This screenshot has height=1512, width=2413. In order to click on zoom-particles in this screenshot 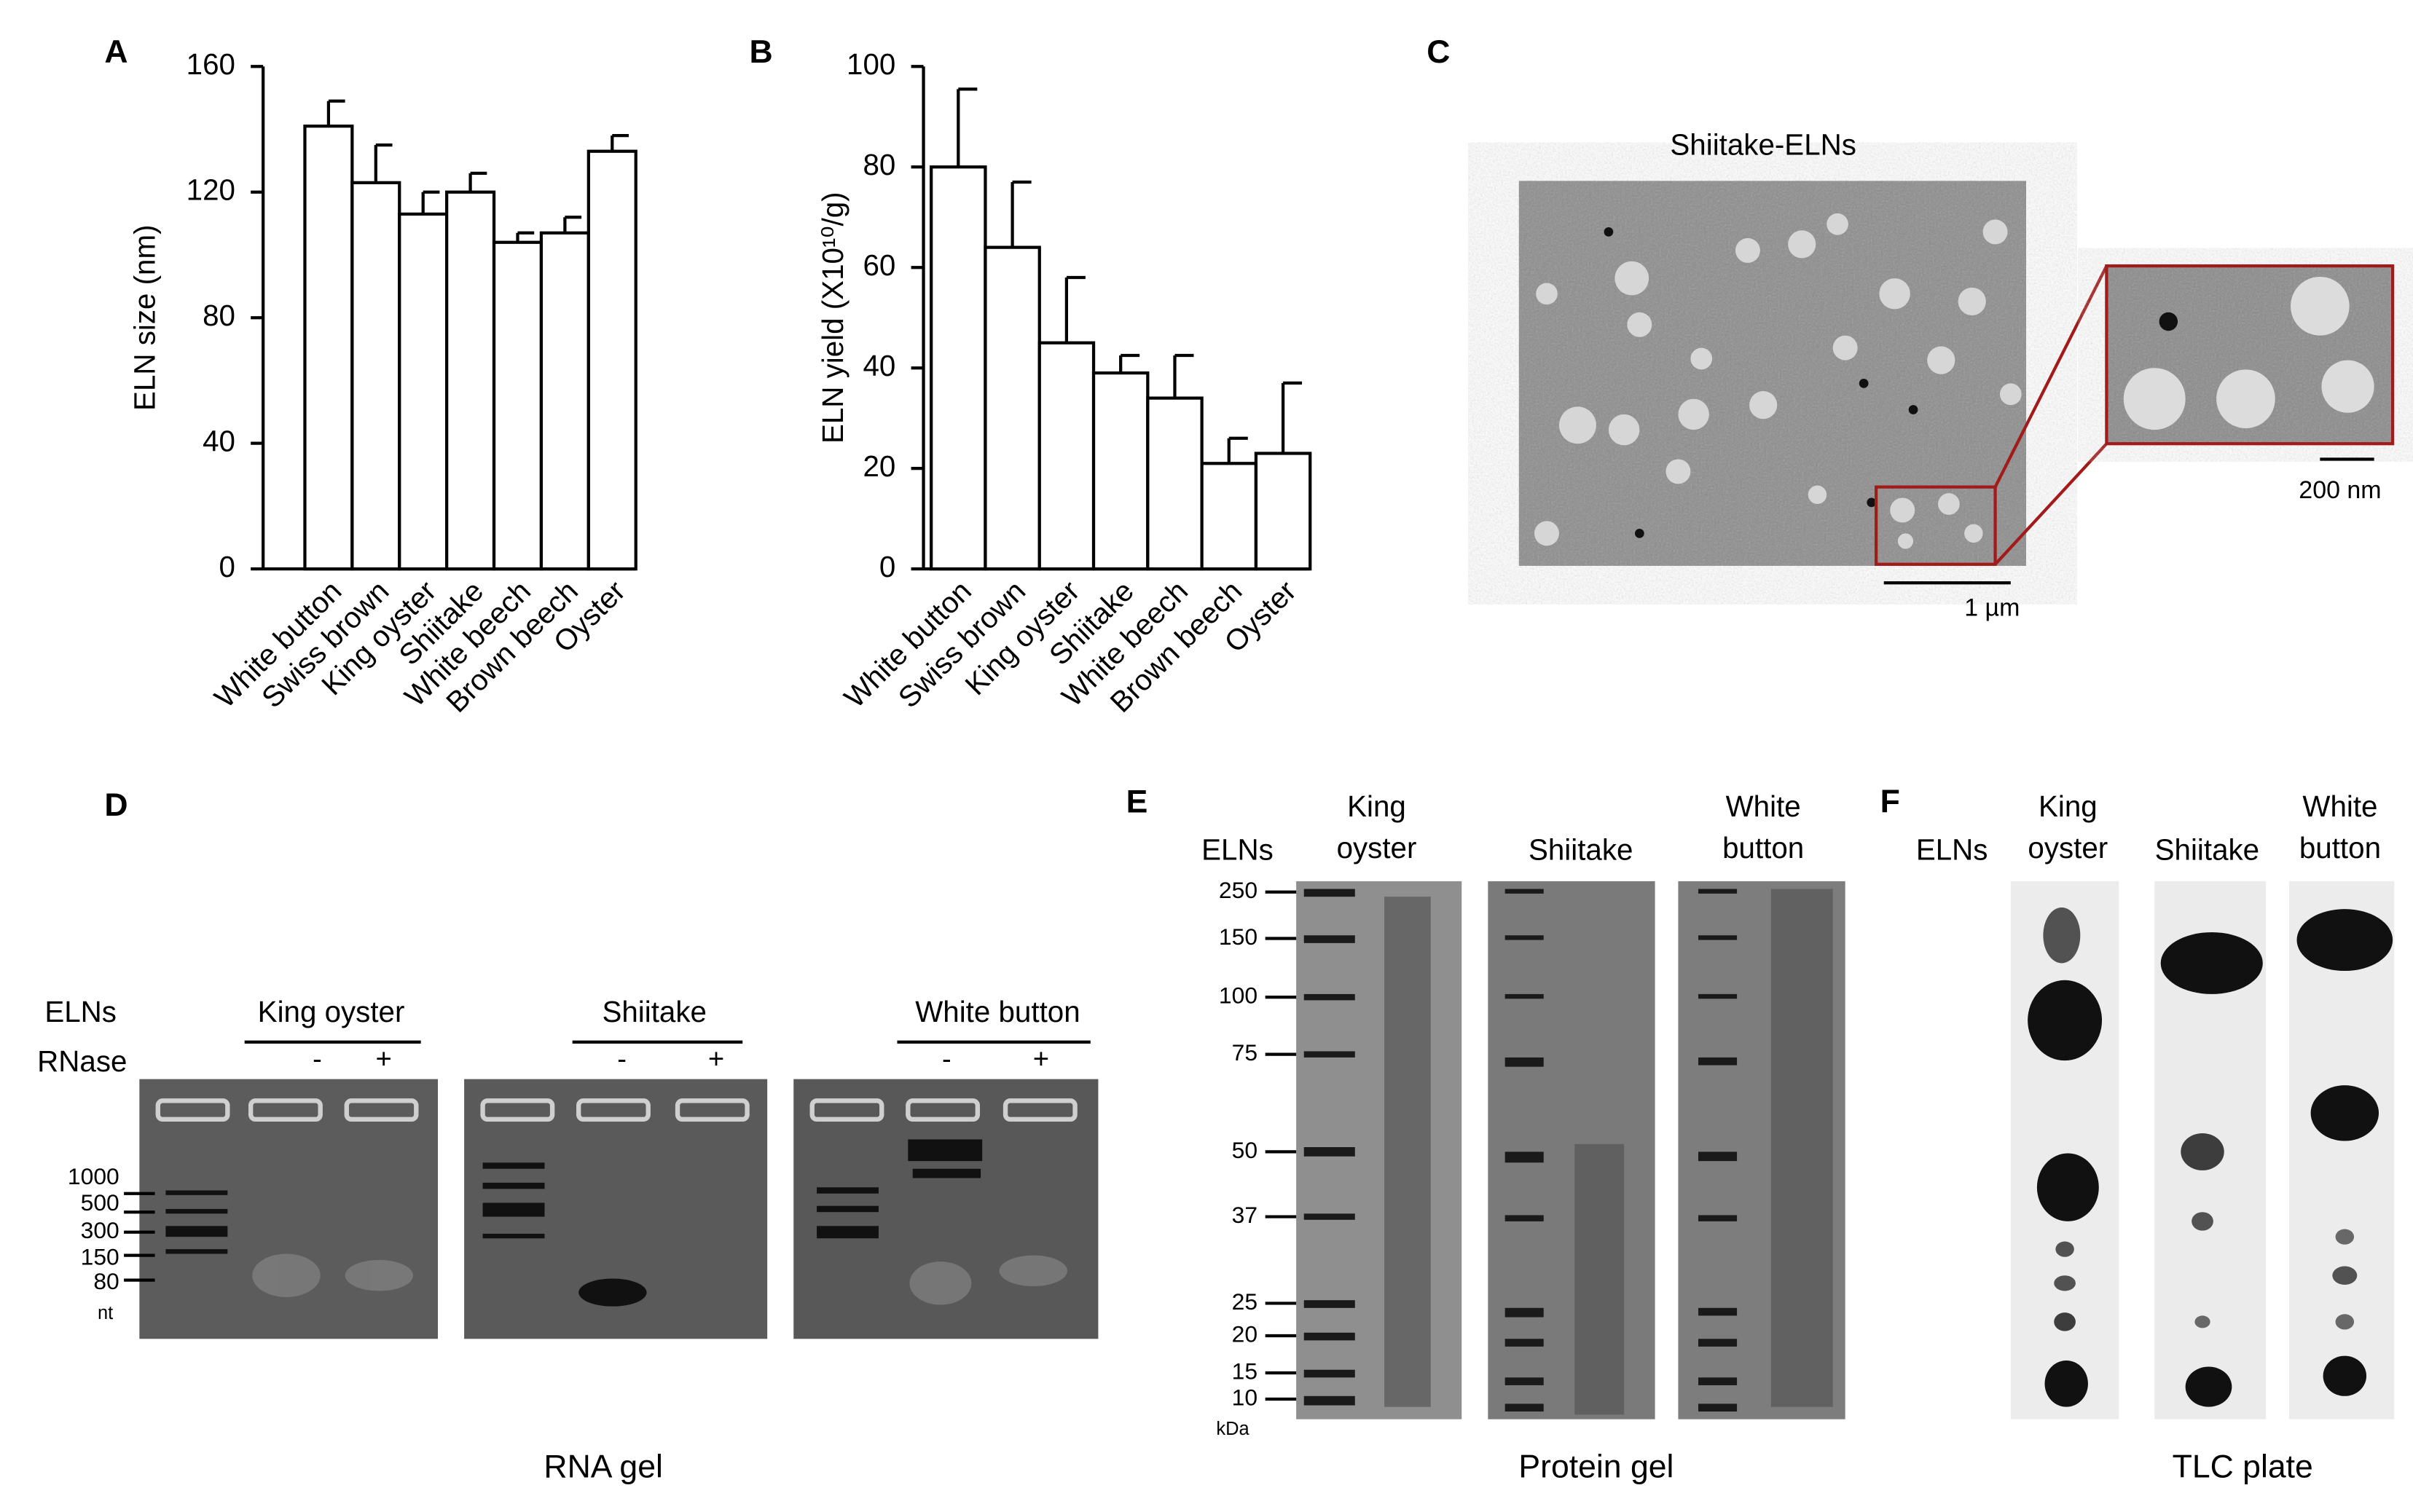, I will do `click(2248, 353)`.